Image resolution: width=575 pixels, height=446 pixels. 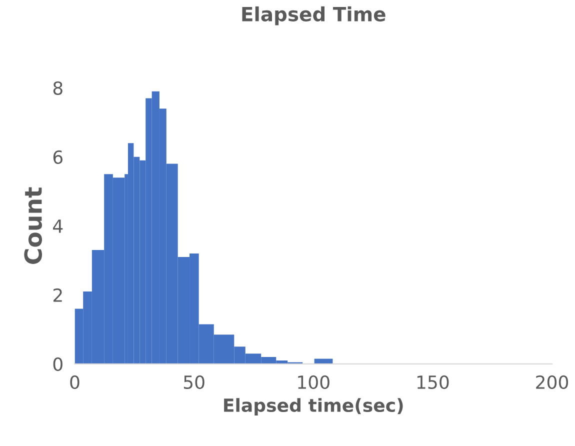 I want to click on chart-title: Elapsed Time, so click(x=314, y=16).